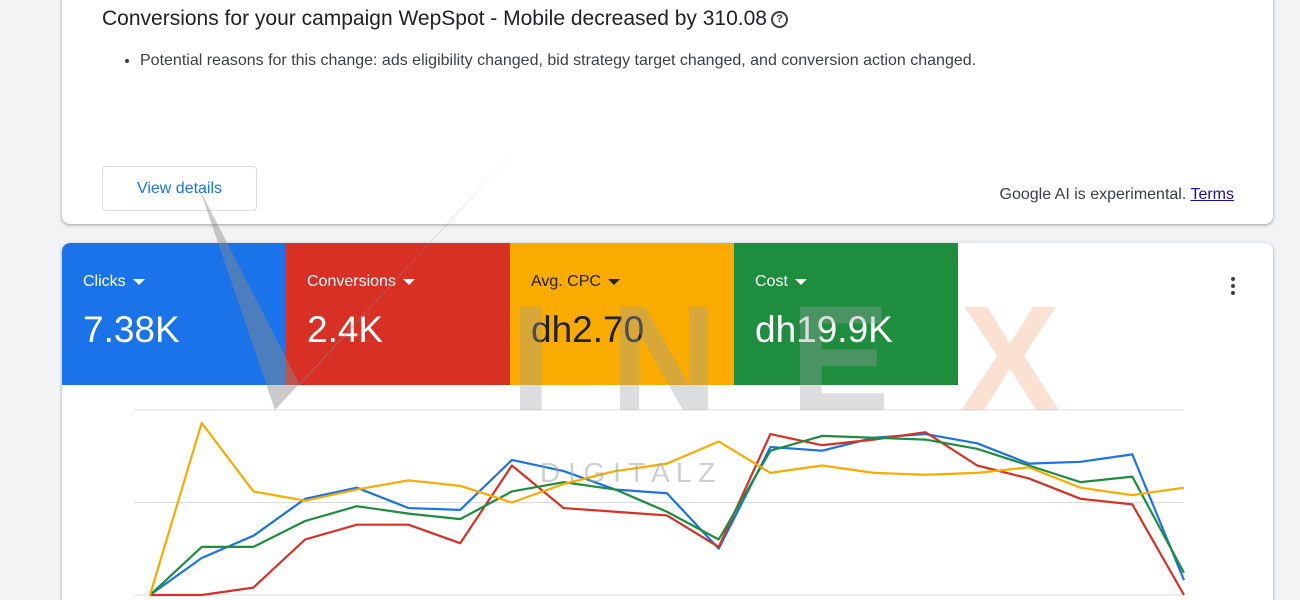 This screenshot has width=1300, height=600. Describe the element at coordinates (184, 282) in the screenshot. I see `metric-label: Clicks` at that location.